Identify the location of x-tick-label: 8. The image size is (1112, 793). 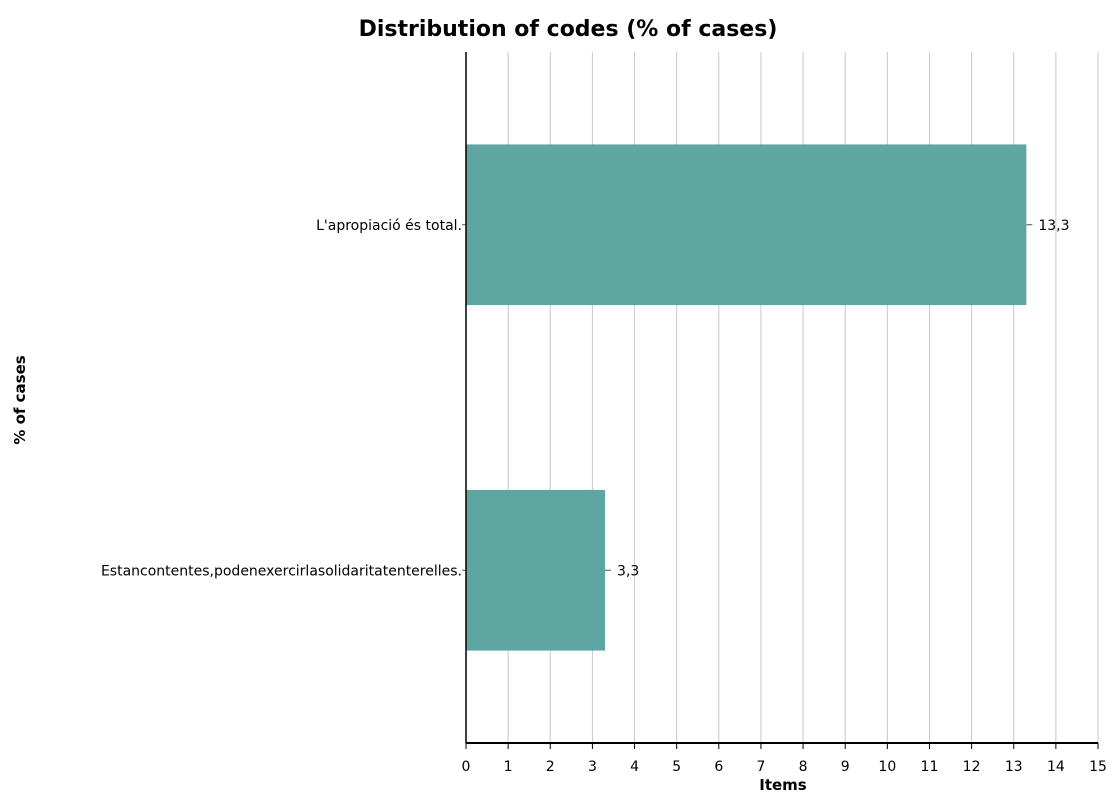
(803, 767).